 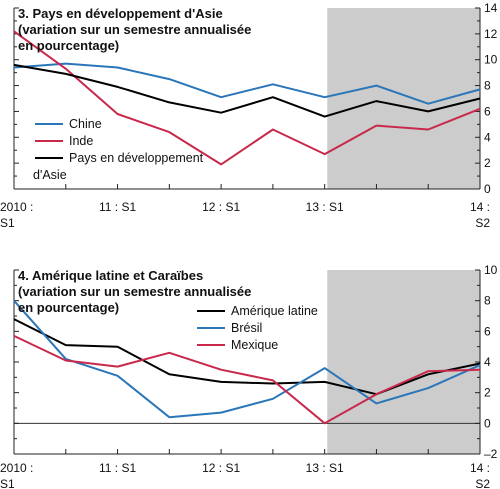 I want to click on series-line-chine, so click(x=247, y=83).